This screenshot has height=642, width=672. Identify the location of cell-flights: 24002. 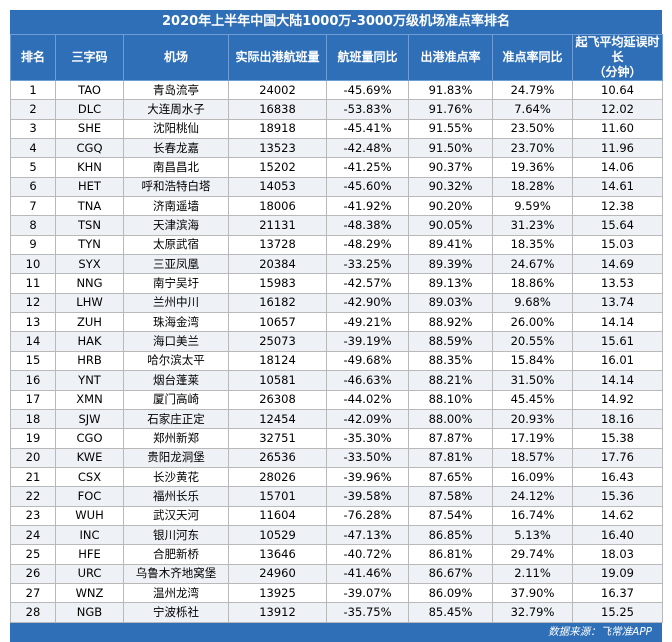
(277, 90).